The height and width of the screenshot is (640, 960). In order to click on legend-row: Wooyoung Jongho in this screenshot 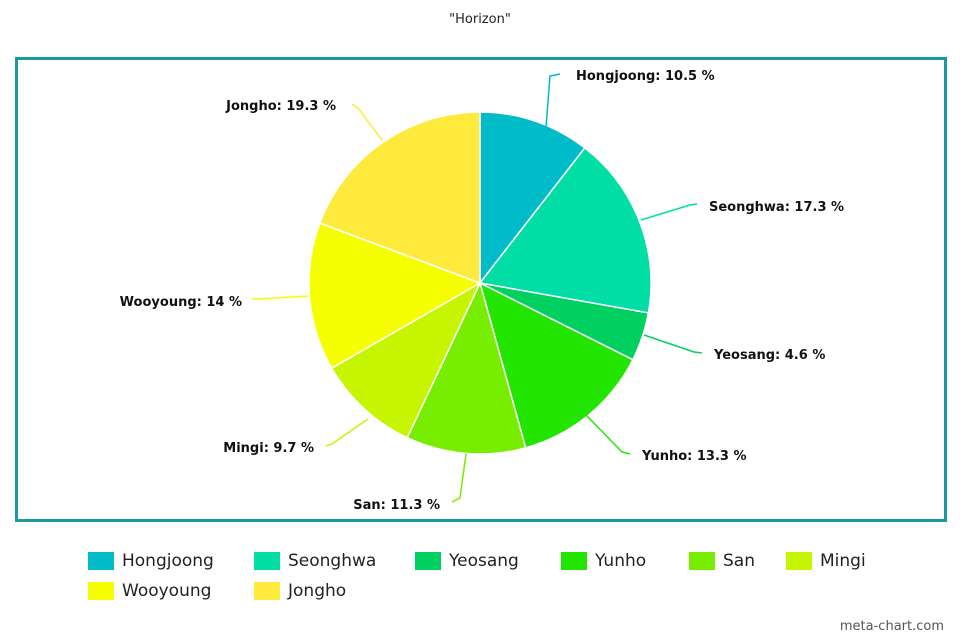, I will do `click(498, 591)`.